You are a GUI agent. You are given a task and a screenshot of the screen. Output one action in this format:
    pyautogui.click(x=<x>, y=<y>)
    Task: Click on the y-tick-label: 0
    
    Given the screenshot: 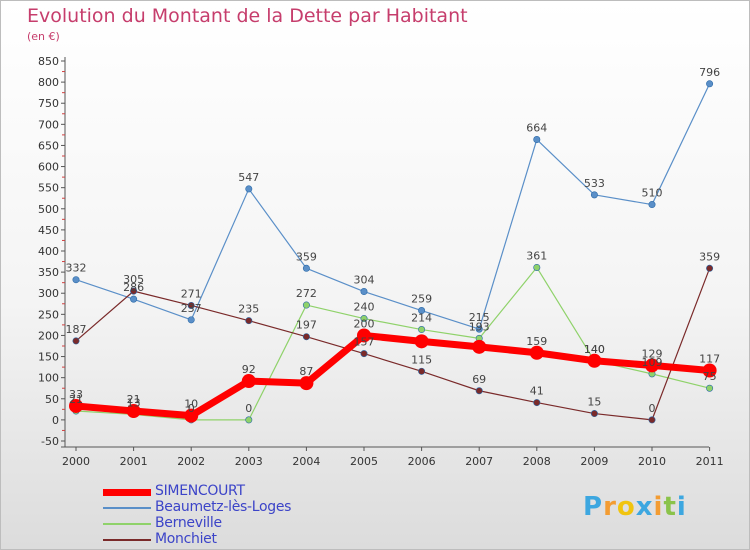 What is the action you would take?
    pyautogui.click(x=55, y=420)
    